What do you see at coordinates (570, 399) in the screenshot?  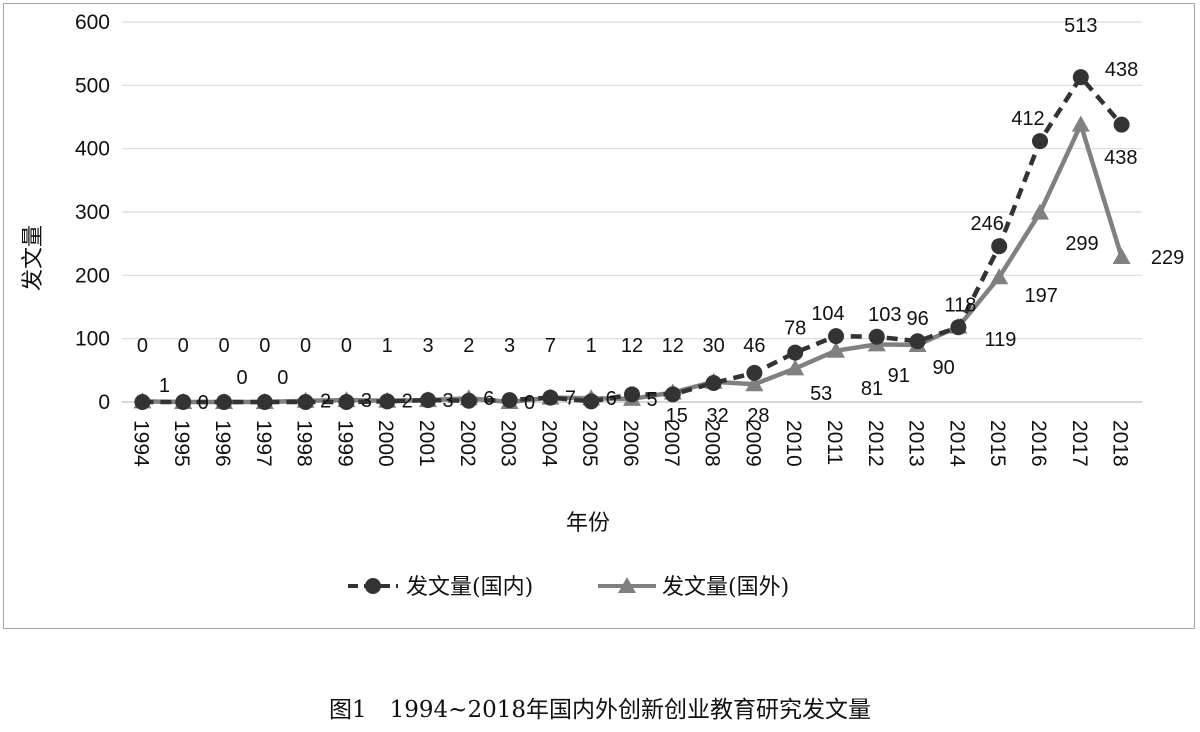 I see `data-label-foreign: 7` at bounding box center [570, 399].